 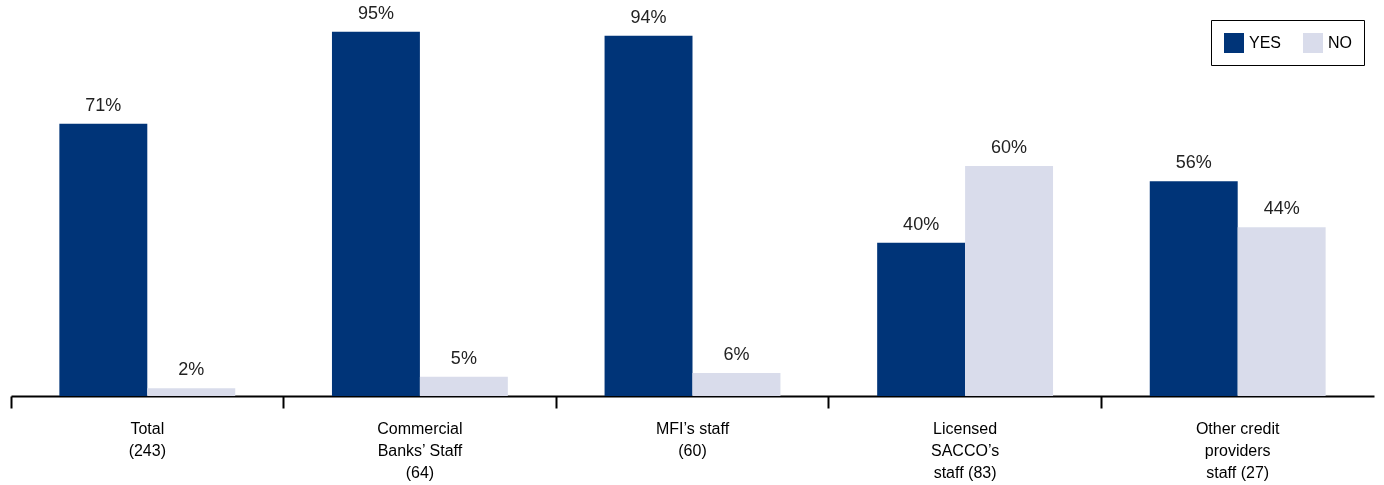 I want to click on data-label: 95%, so click(x=375, y=12).